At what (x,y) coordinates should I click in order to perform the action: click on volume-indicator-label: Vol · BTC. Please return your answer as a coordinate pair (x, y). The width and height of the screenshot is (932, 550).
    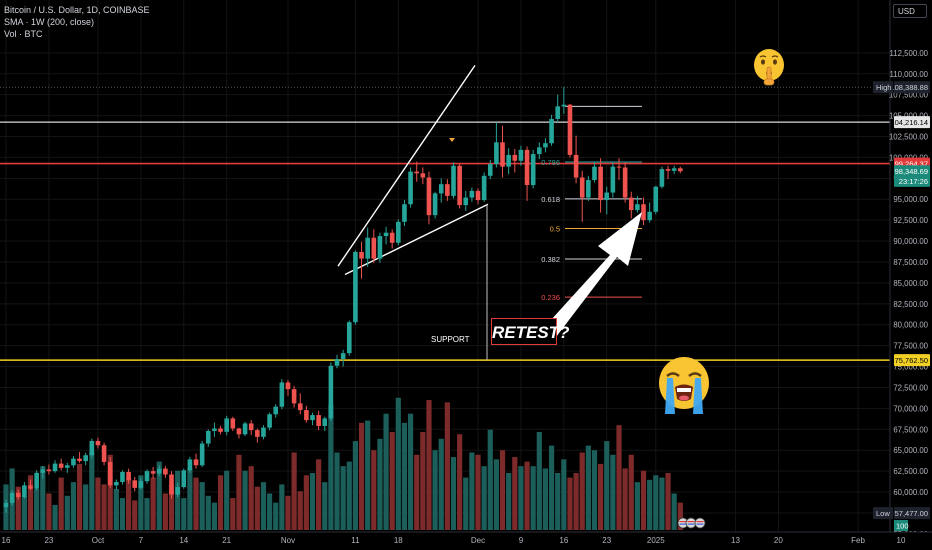
    Looking at the image, I should click on (23, 34).